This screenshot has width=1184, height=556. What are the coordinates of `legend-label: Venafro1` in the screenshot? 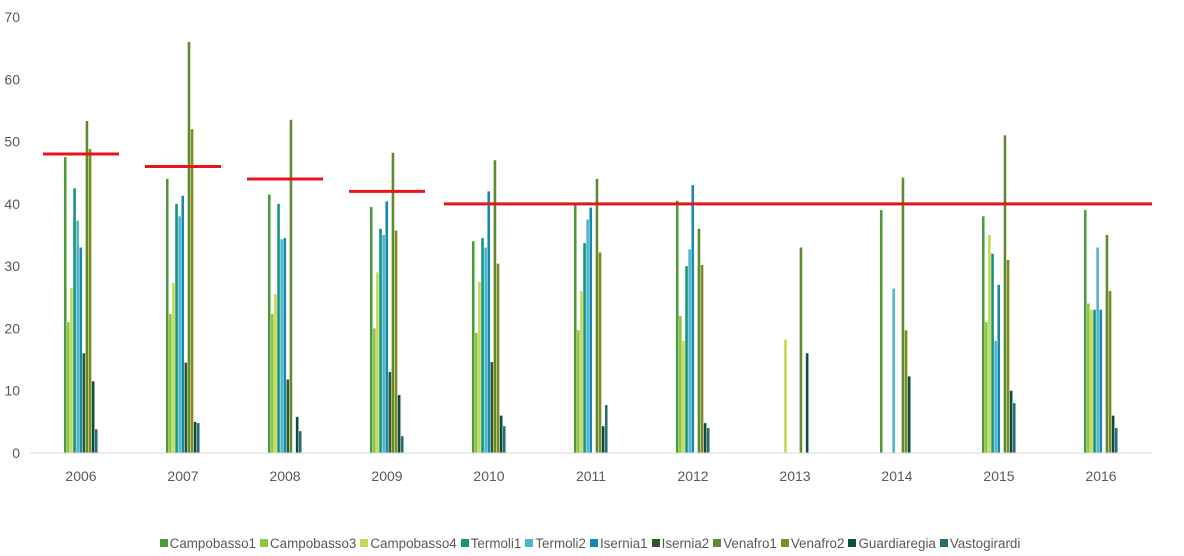 It's located at (750, 543).